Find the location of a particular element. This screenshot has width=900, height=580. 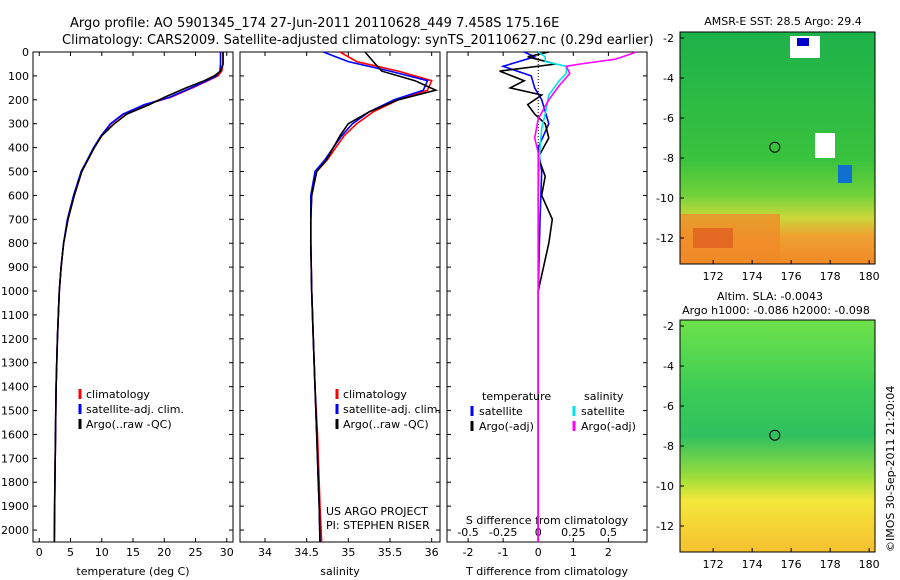

x-tick-label: 30 is located at coordinates (227, 552).